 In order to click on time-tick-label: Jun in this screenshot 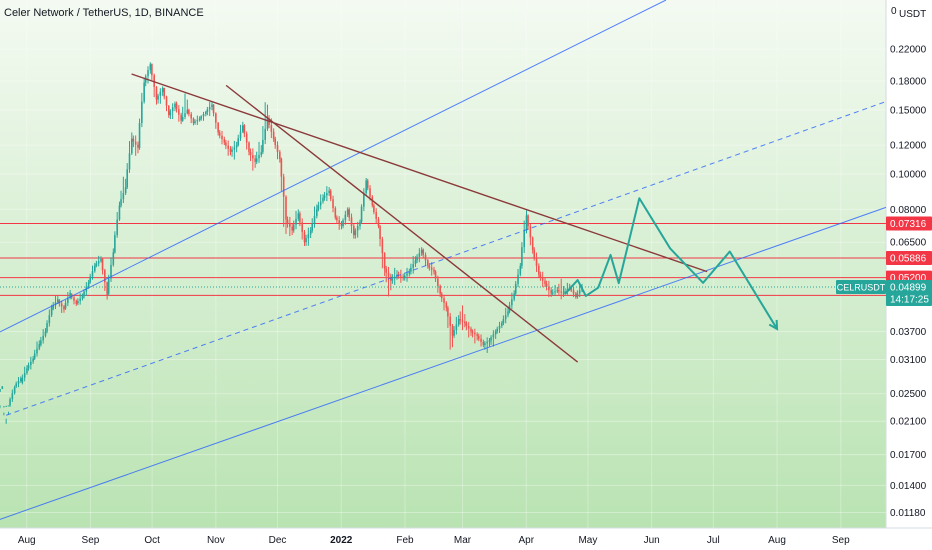, I will do `click(652, 540)`.